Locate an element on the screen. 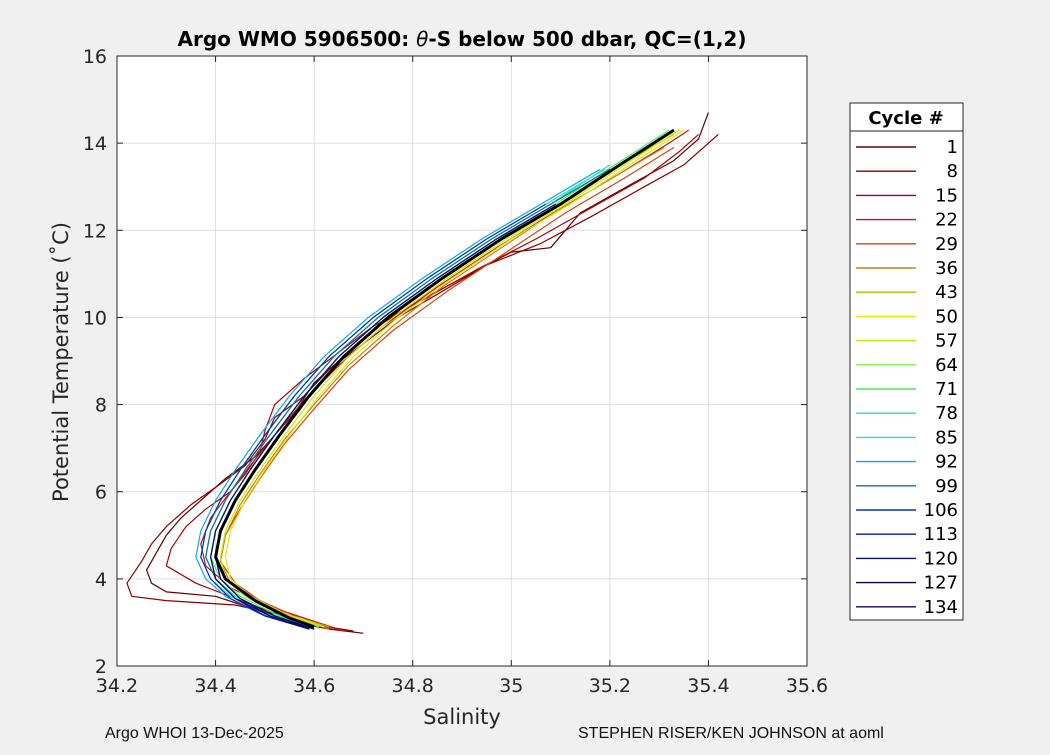 The height and width of the screenshot is (755, 1050). legend-label: 57 is located at coordinates (946, 341).